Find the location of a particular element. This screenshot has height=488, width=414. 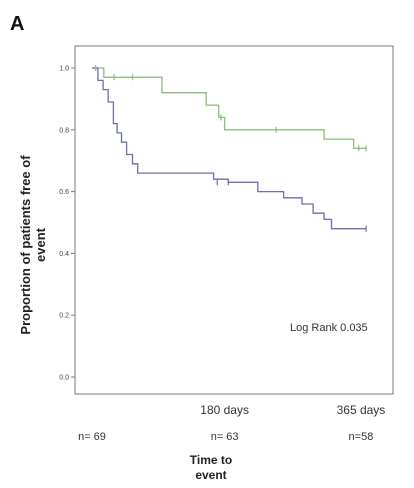

n-at-risk: n= 69 n= 63 n=58 is located at coordinates (225, 437).